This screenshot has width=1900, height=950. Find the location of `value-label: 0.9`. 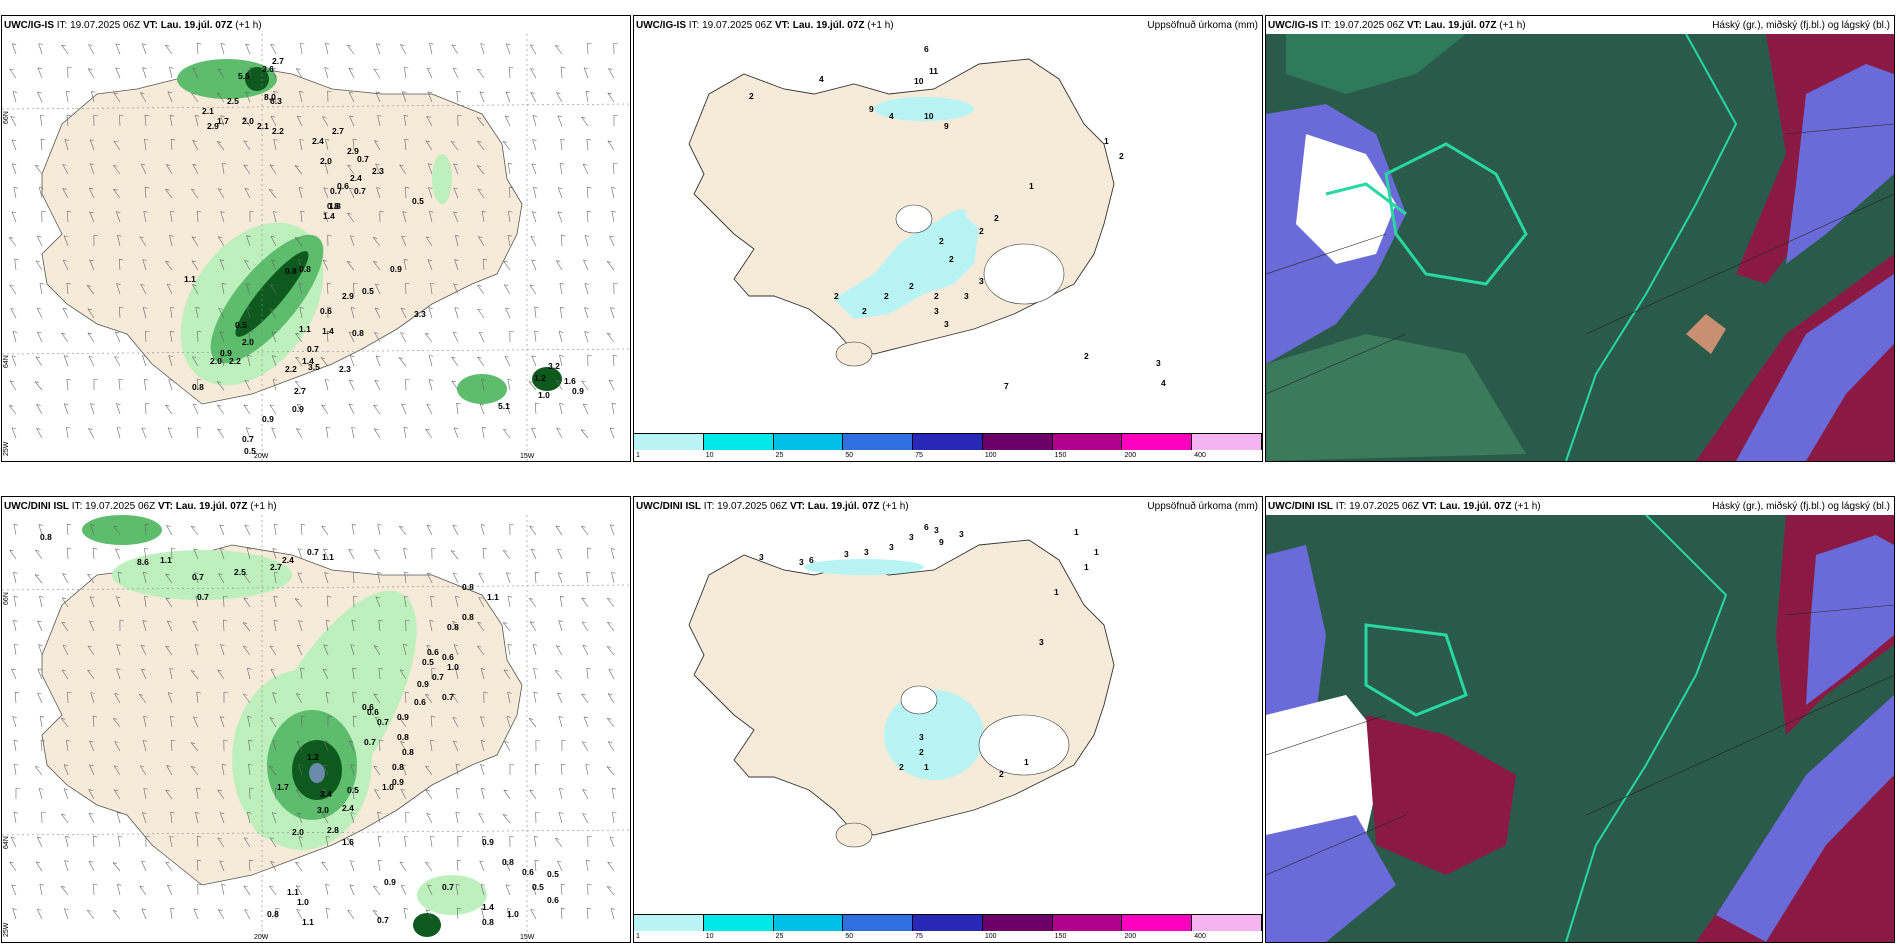

value-label: 0.9 is located at coordinates (423, 684).